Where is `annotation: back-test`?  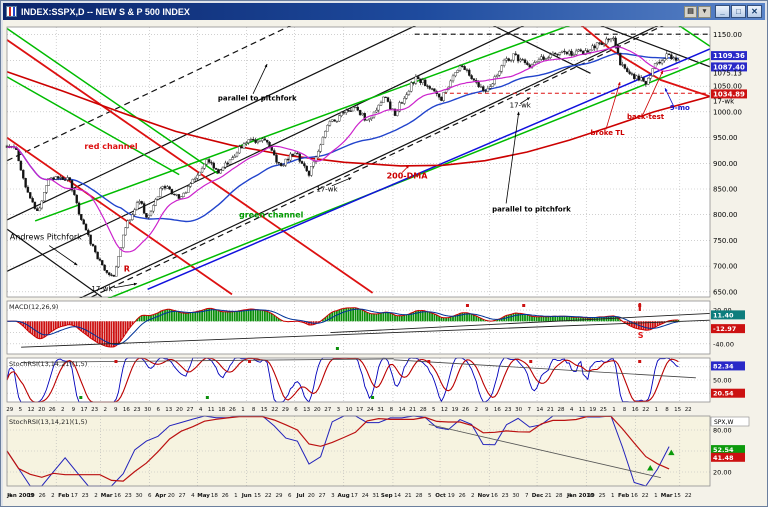
annotation: back-test is located at coordinates (646, 117).